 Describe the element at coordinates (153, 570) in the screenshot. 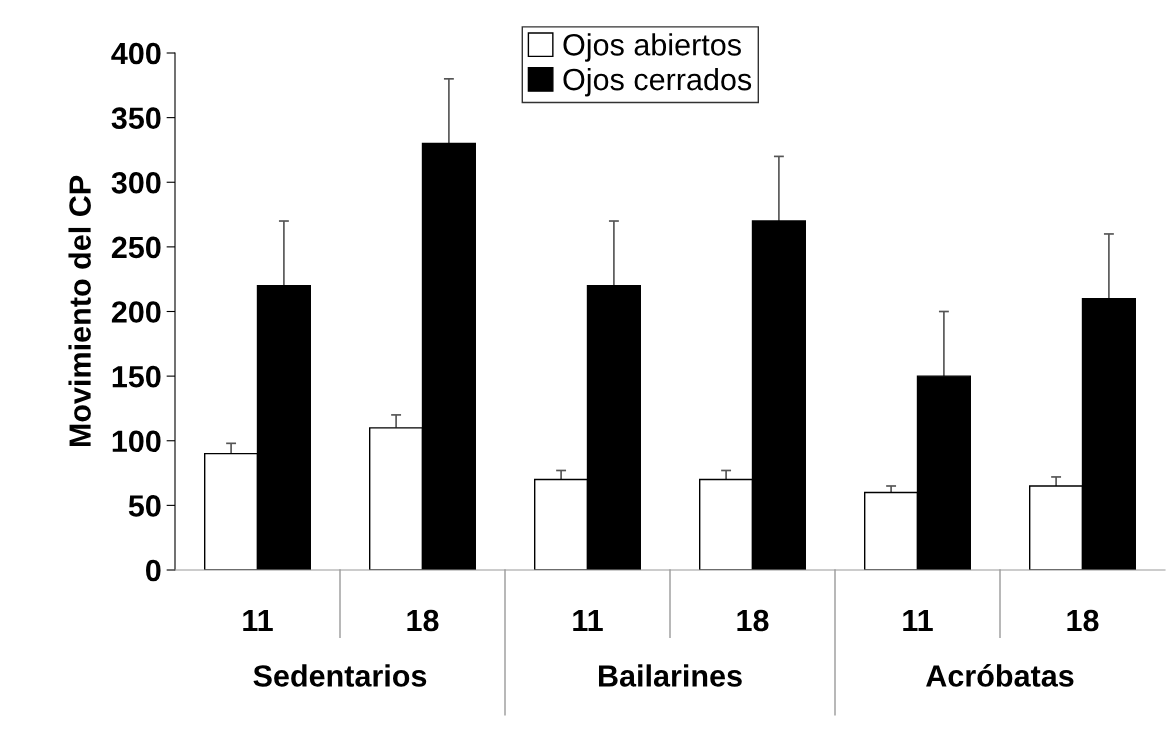

I see `y-tick-label: 0` at that location.